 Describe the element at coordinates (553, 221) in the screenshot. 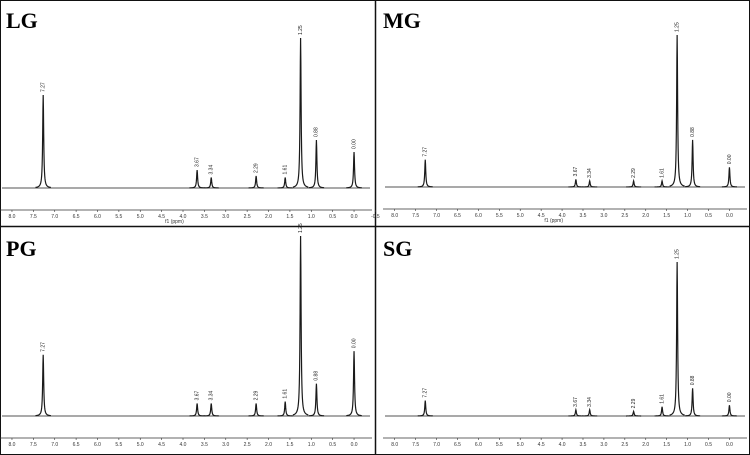

I see `x-axis-label: f1 (ppm)` at that location.